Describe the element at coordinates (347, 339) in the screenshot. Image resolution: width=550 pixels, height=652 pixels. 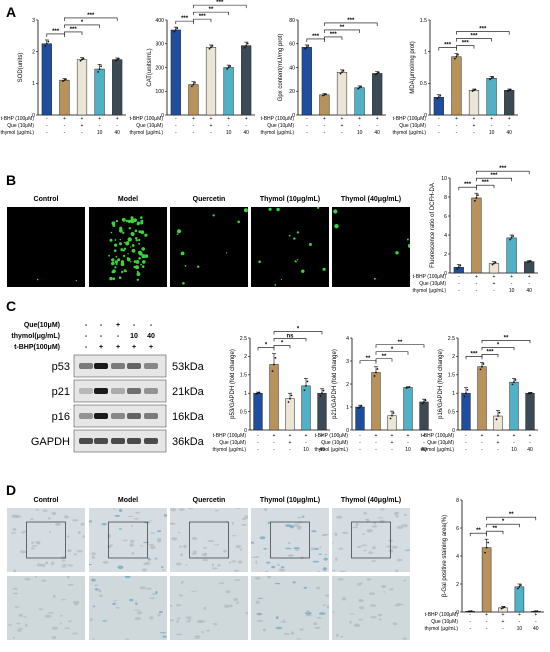
I see `y-tick-label: 4` at that location.